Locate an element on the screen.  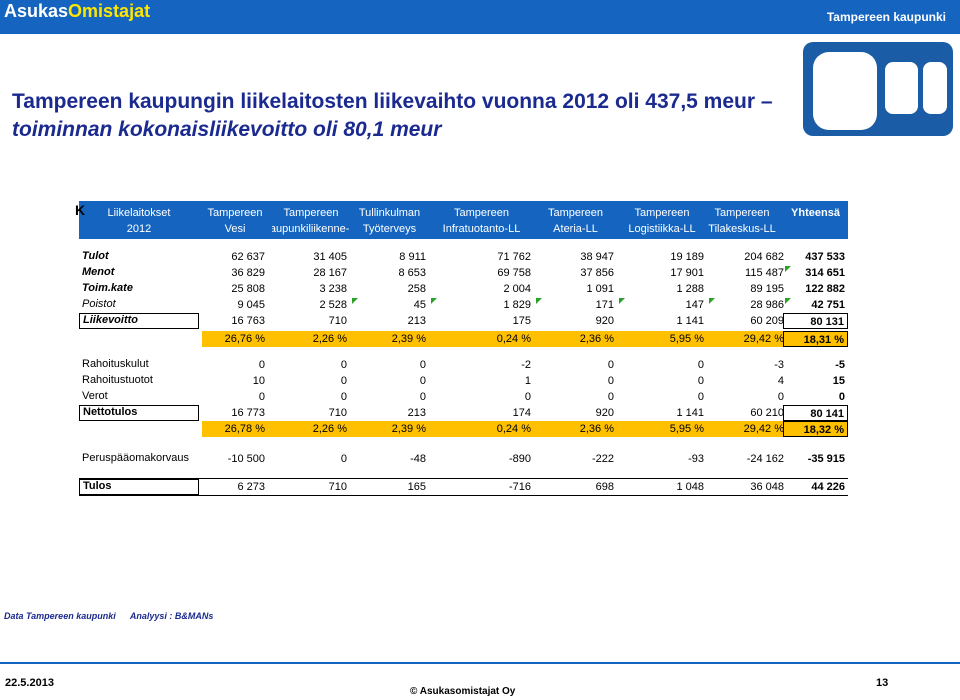
value-cell: 17 901 is located at coordinates (687, 273).